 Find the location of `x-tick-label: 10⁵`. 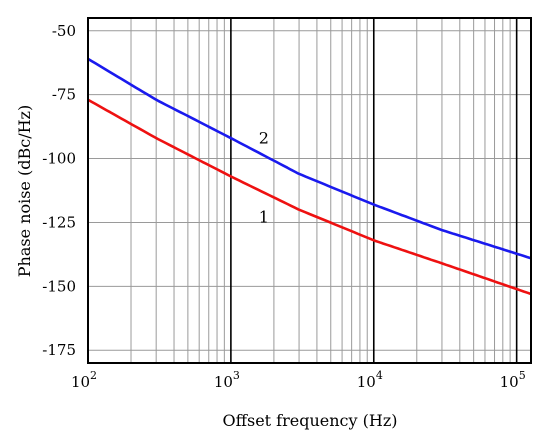

x-tick-label: 10⁵ is located at coordinates (513, 380).